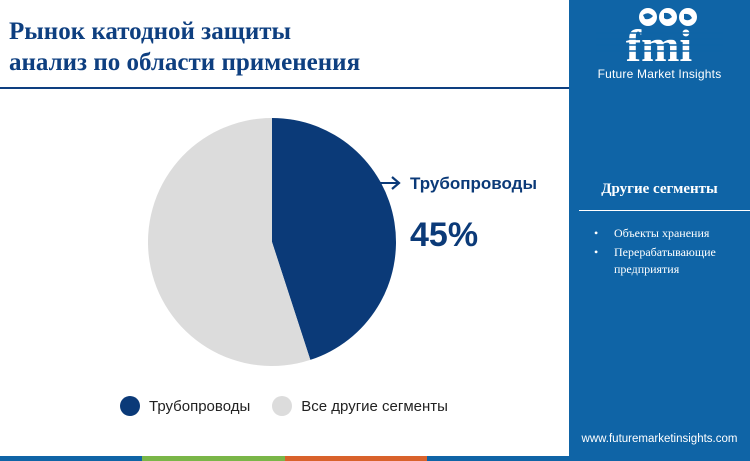 This screenshot has height=461, width=750. What do you see at coordinates (229, 242) in the screenshot?
I see `pie-slice-others` at bounding box center [229, 242].